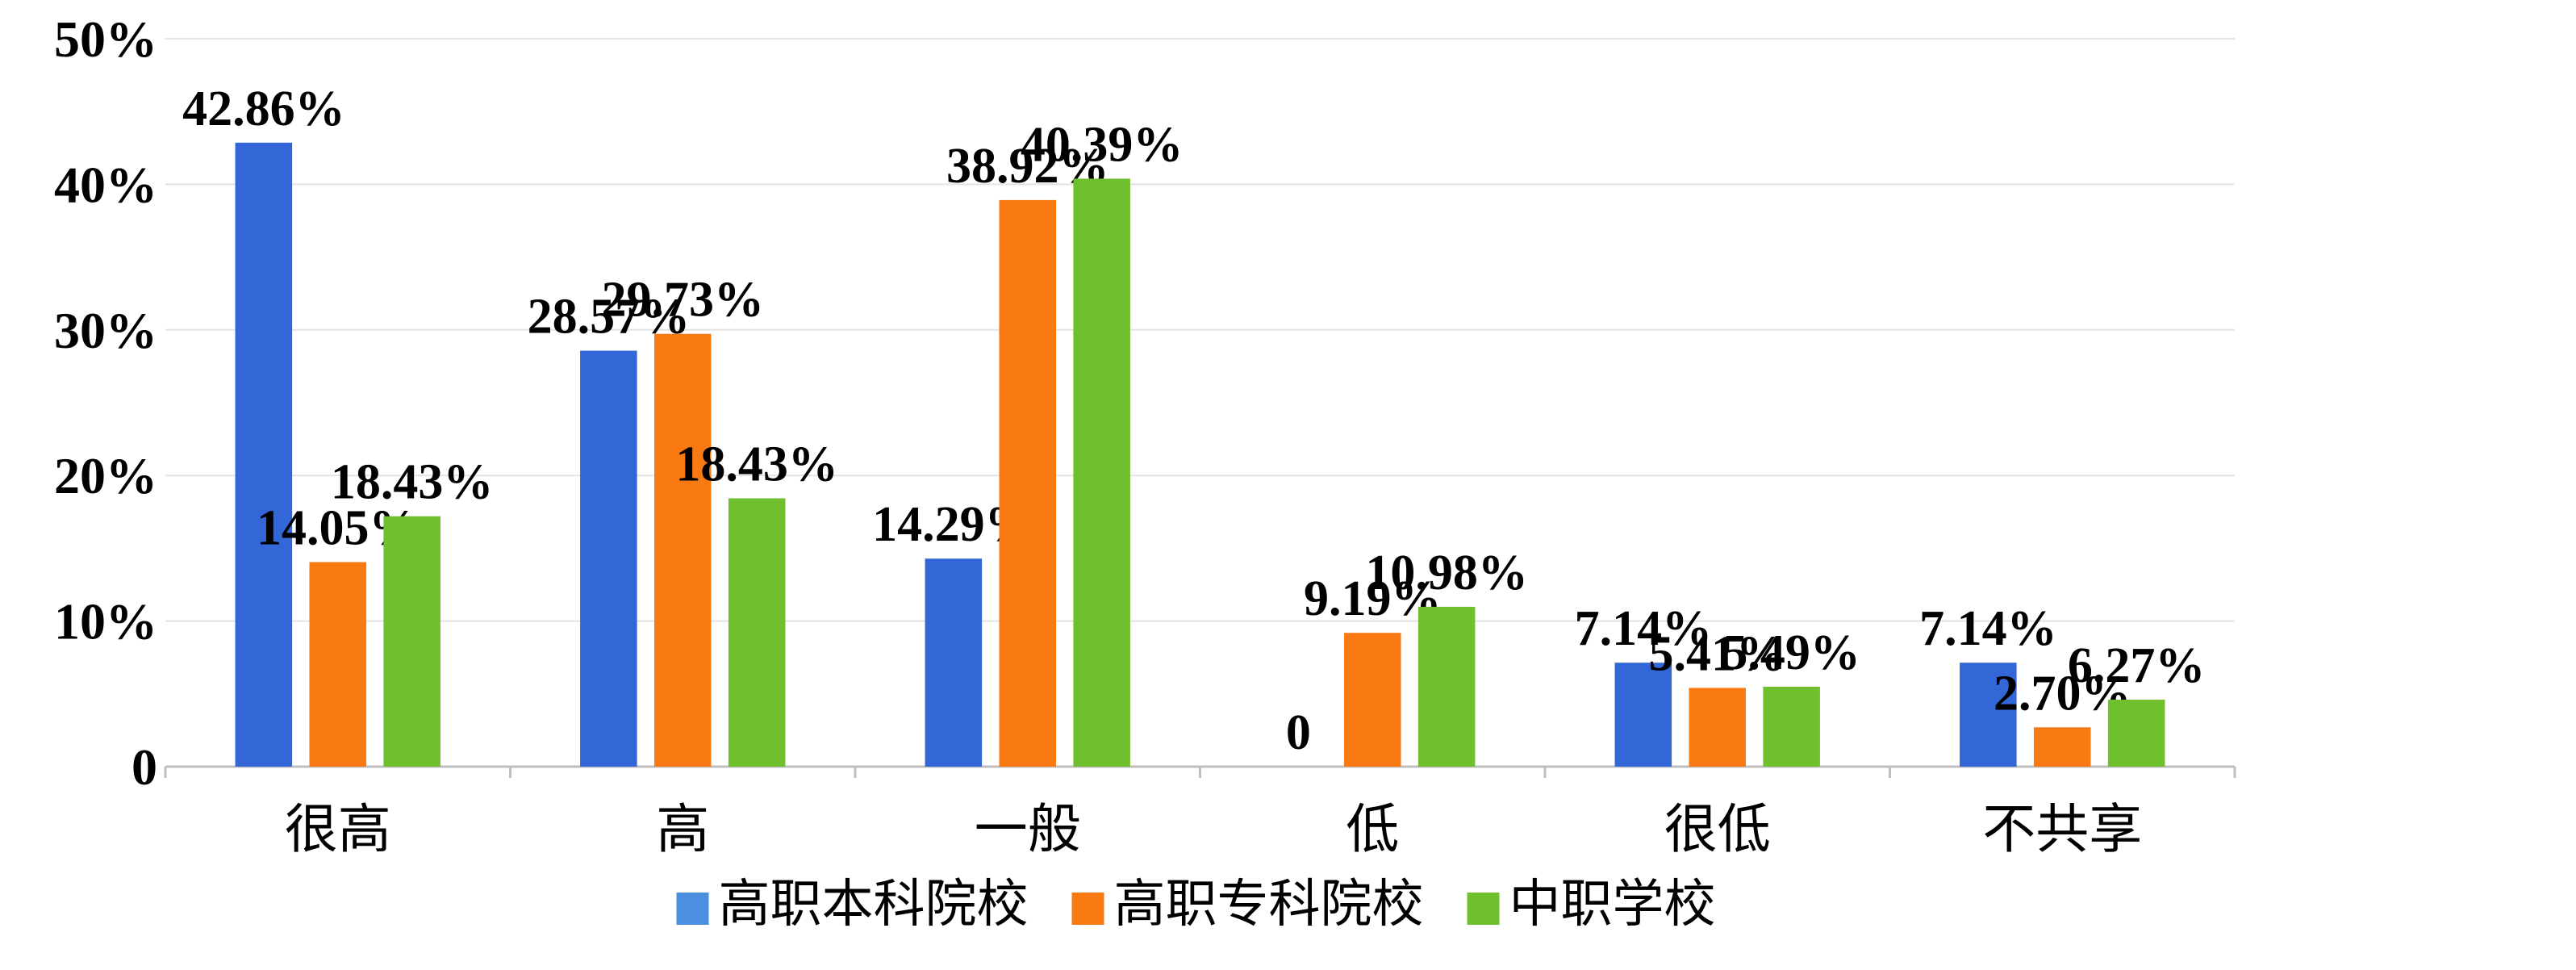 This screenshot has height=970, width=2576. Describe the element at coordinates (1718, 653) in the screenshot. I see `data-label: 5.41%` at that location.